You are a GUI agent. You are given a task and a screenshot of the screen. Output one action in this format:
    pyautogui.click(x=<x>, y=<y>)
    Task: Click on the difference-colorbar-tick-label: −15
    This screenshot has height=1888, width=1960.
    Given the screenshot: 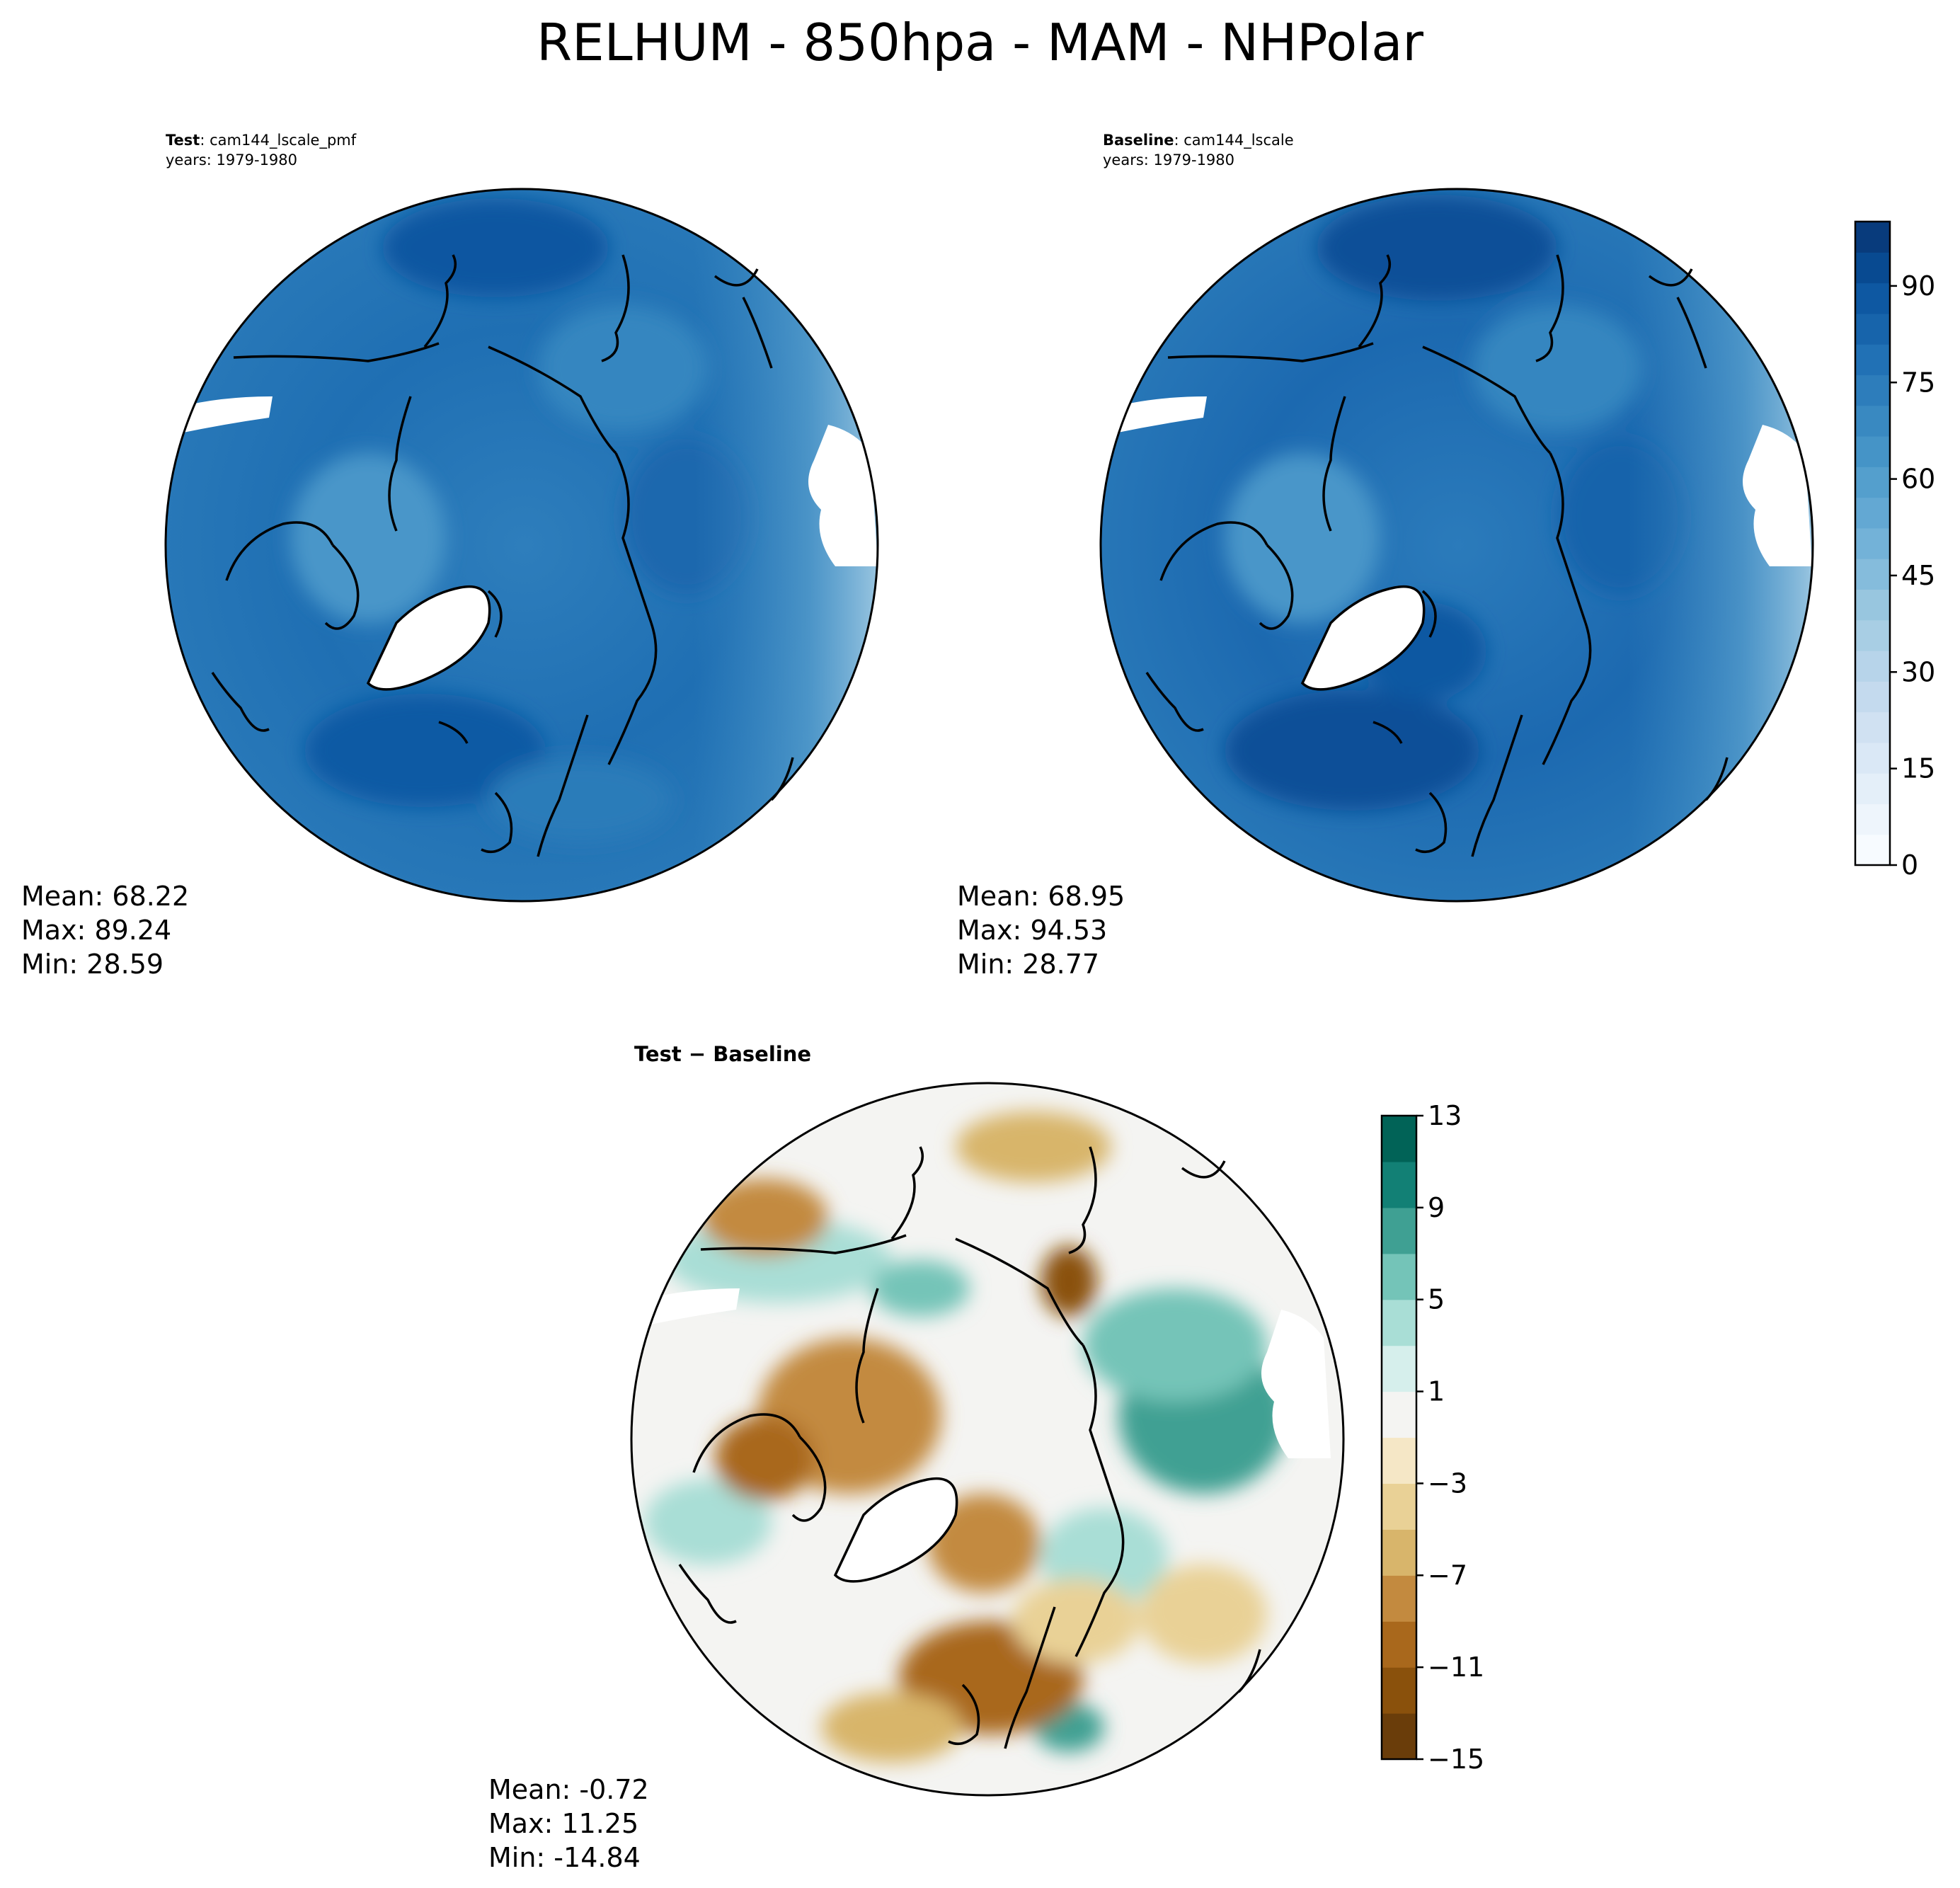 What is the action you would take?
    pyautogui.click(x=1456, y=1760)
    